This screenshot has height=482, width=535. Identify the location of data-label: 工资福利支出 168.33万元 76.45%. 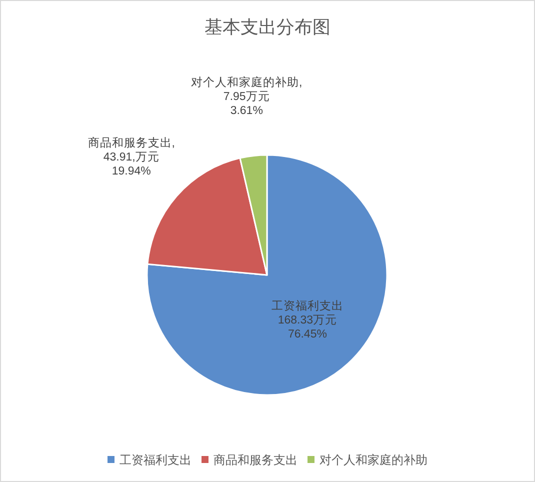
(307, 319).